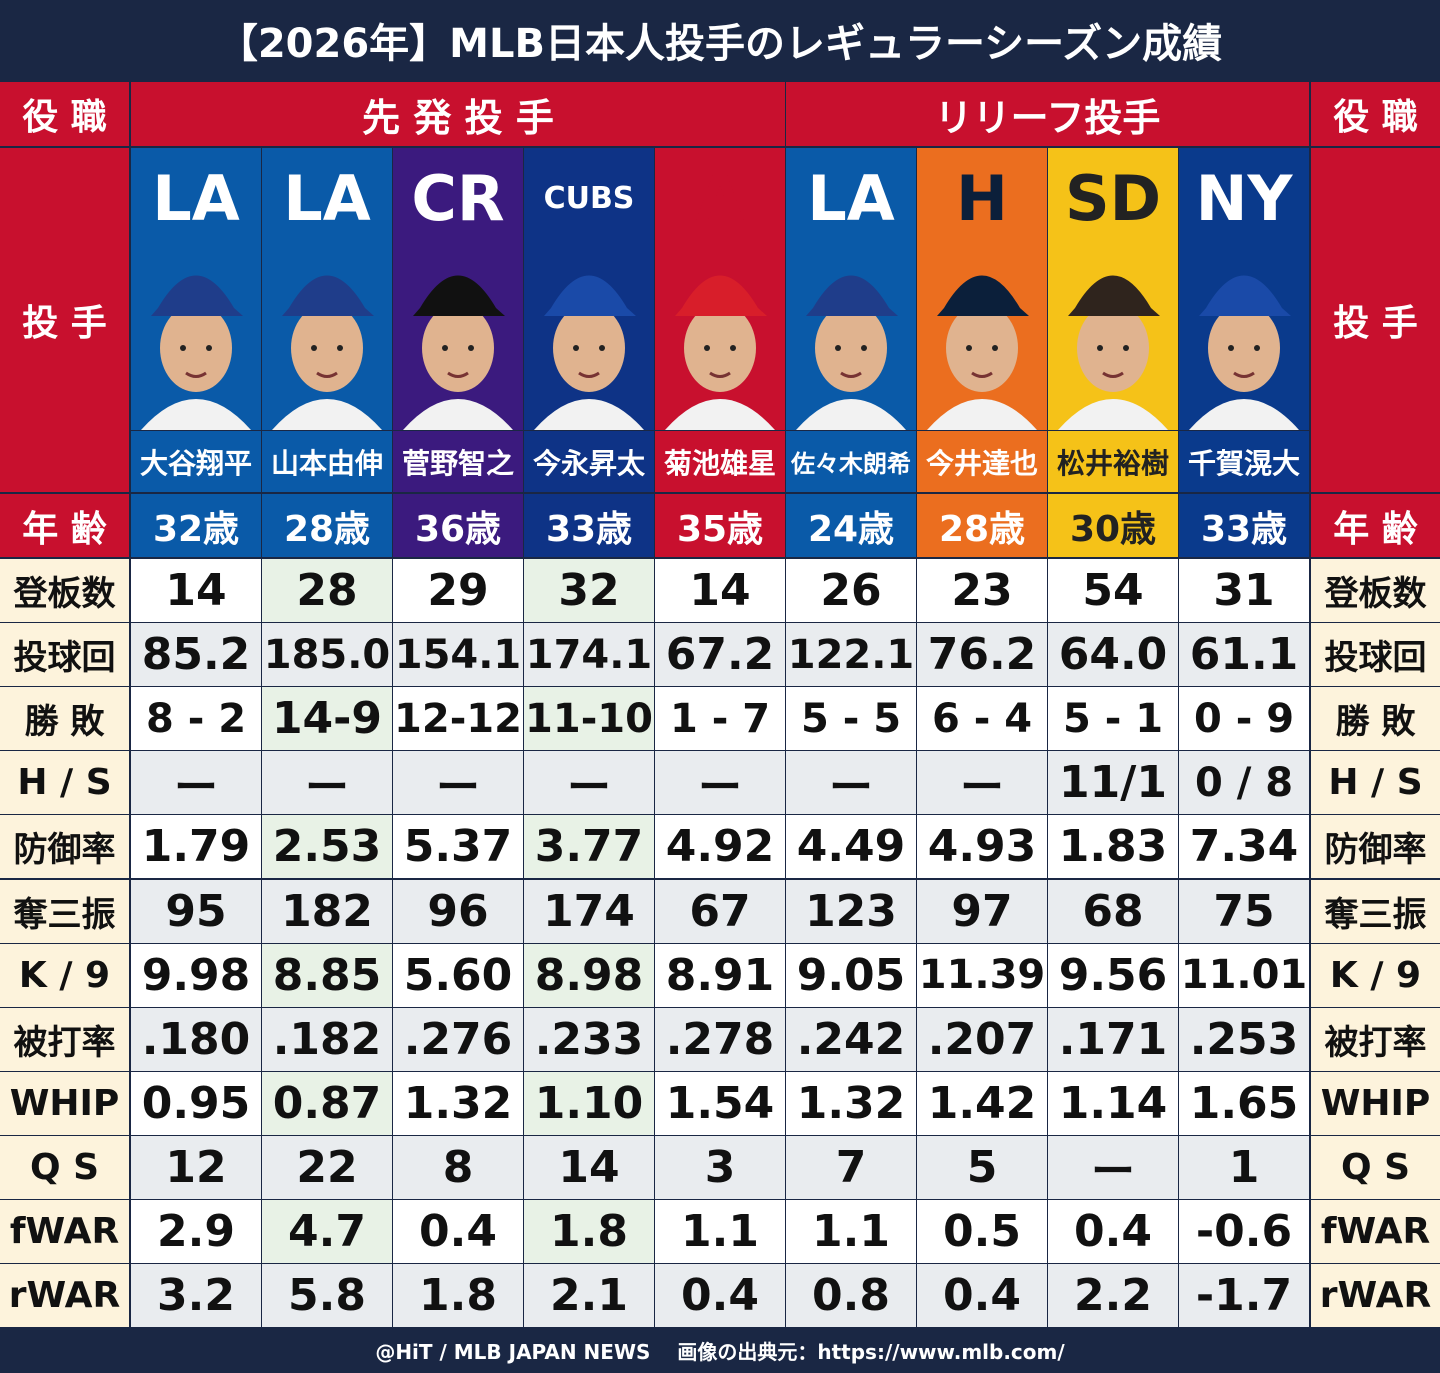 The height and width of the screenshot is (1373, 1440). I want to click on player-name: 大谷翔平, so click(196, 461).